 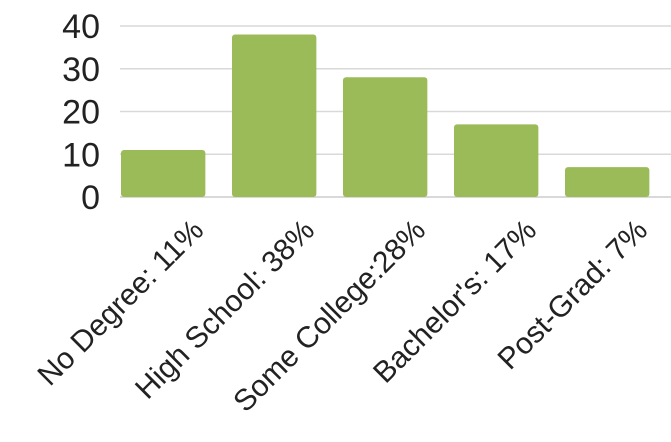 I want to click on x-category-label-2: Some College:28%, so click(x=329, y=316).